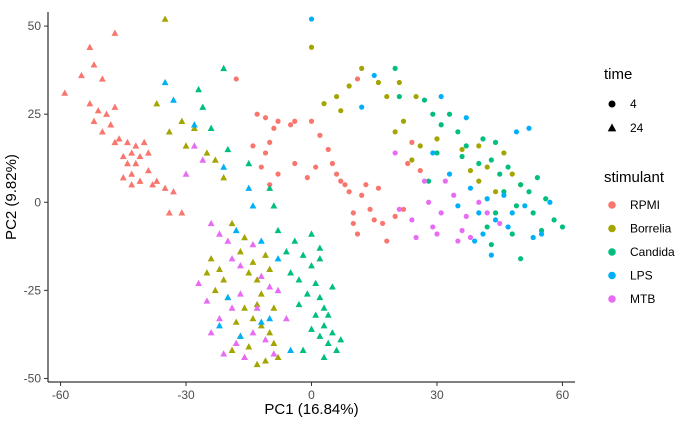 This screenshot has height=428, width=680. Describe the element at coordinates (645, 205) in the screenshot. I see `legend-stimulant-label: RPMI` at that location.